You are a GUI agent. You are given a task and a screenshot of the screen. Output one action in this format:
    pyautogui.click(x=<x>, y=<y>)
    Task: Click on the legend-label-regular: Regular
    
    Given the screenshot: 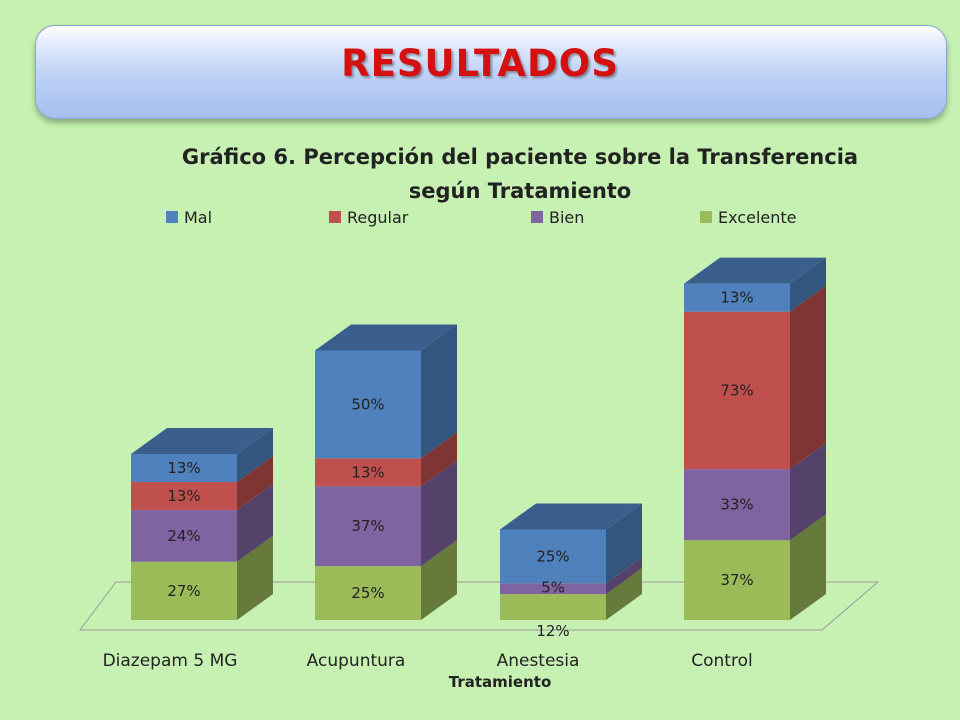 What is the action you would take?
    pyautogui.click(x=378, y=217)
    